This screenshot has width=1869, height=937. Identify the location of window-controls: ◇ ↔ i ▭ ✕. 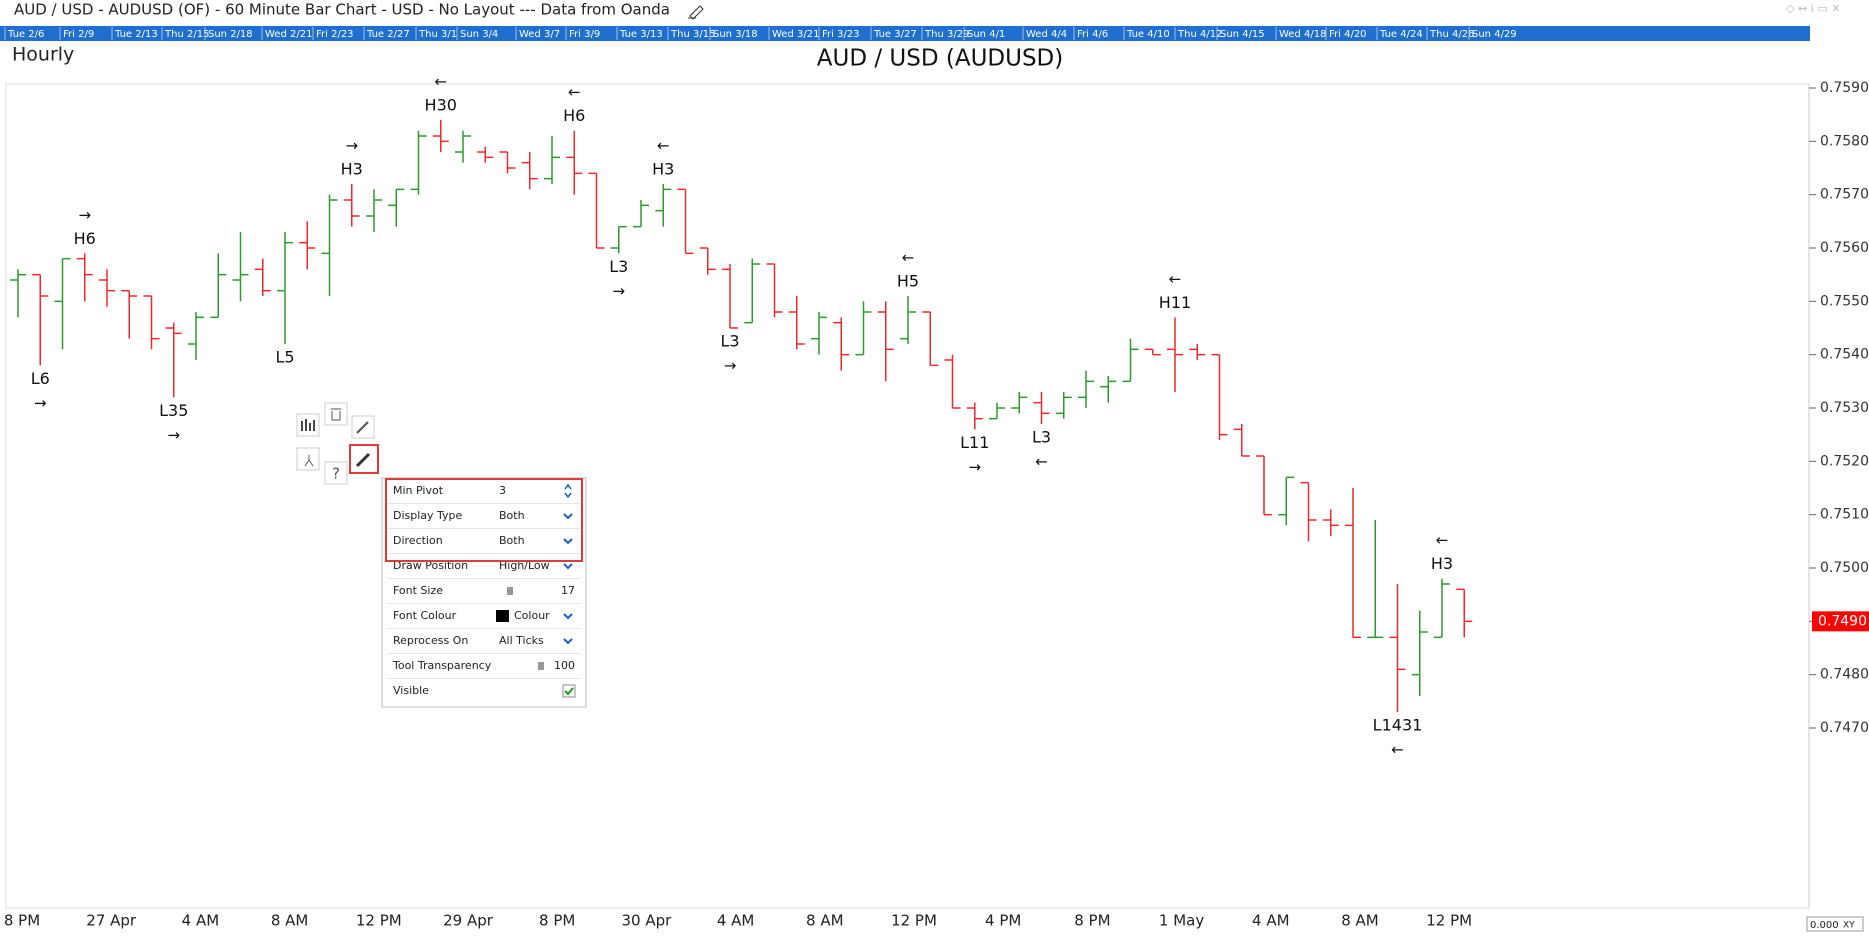
(1813, 8).